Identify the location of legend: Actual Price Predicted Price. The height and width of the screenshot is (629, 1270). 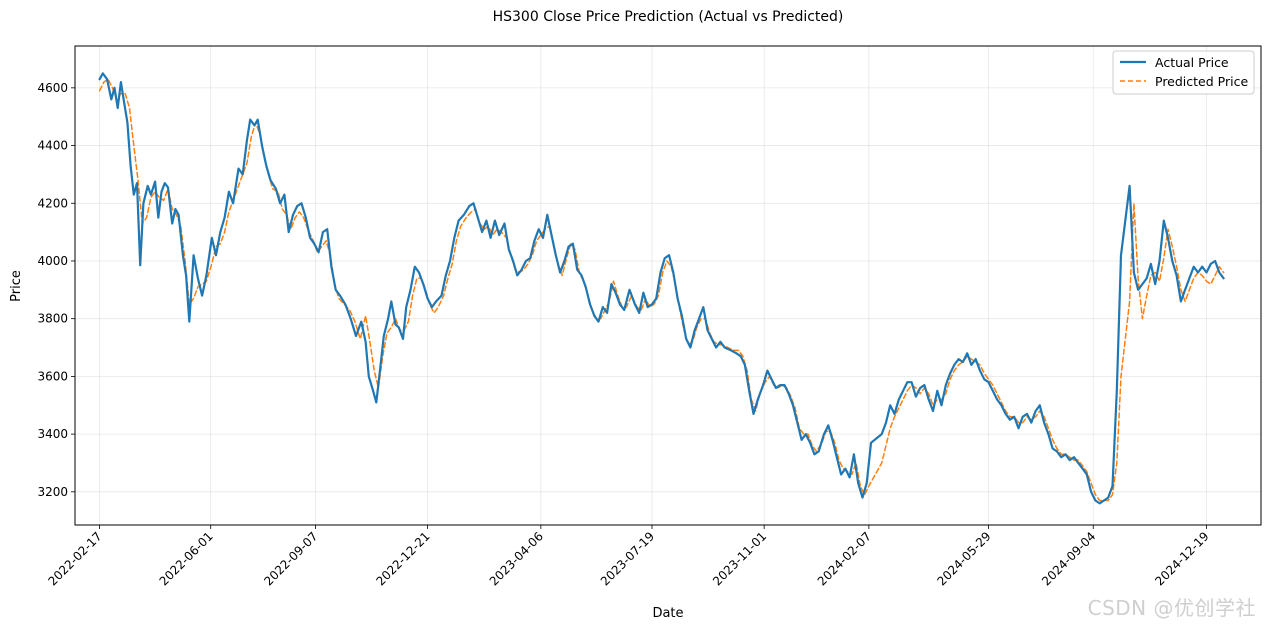
(1183, 72).